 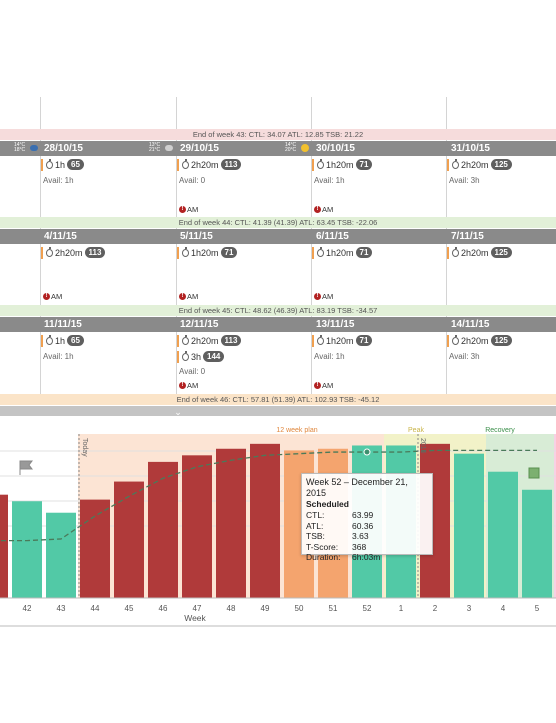 What do you see at coordinates (199, 324) in the screenshot?
I see `day-date: 12/11/15` at bounding box center [199, 324].